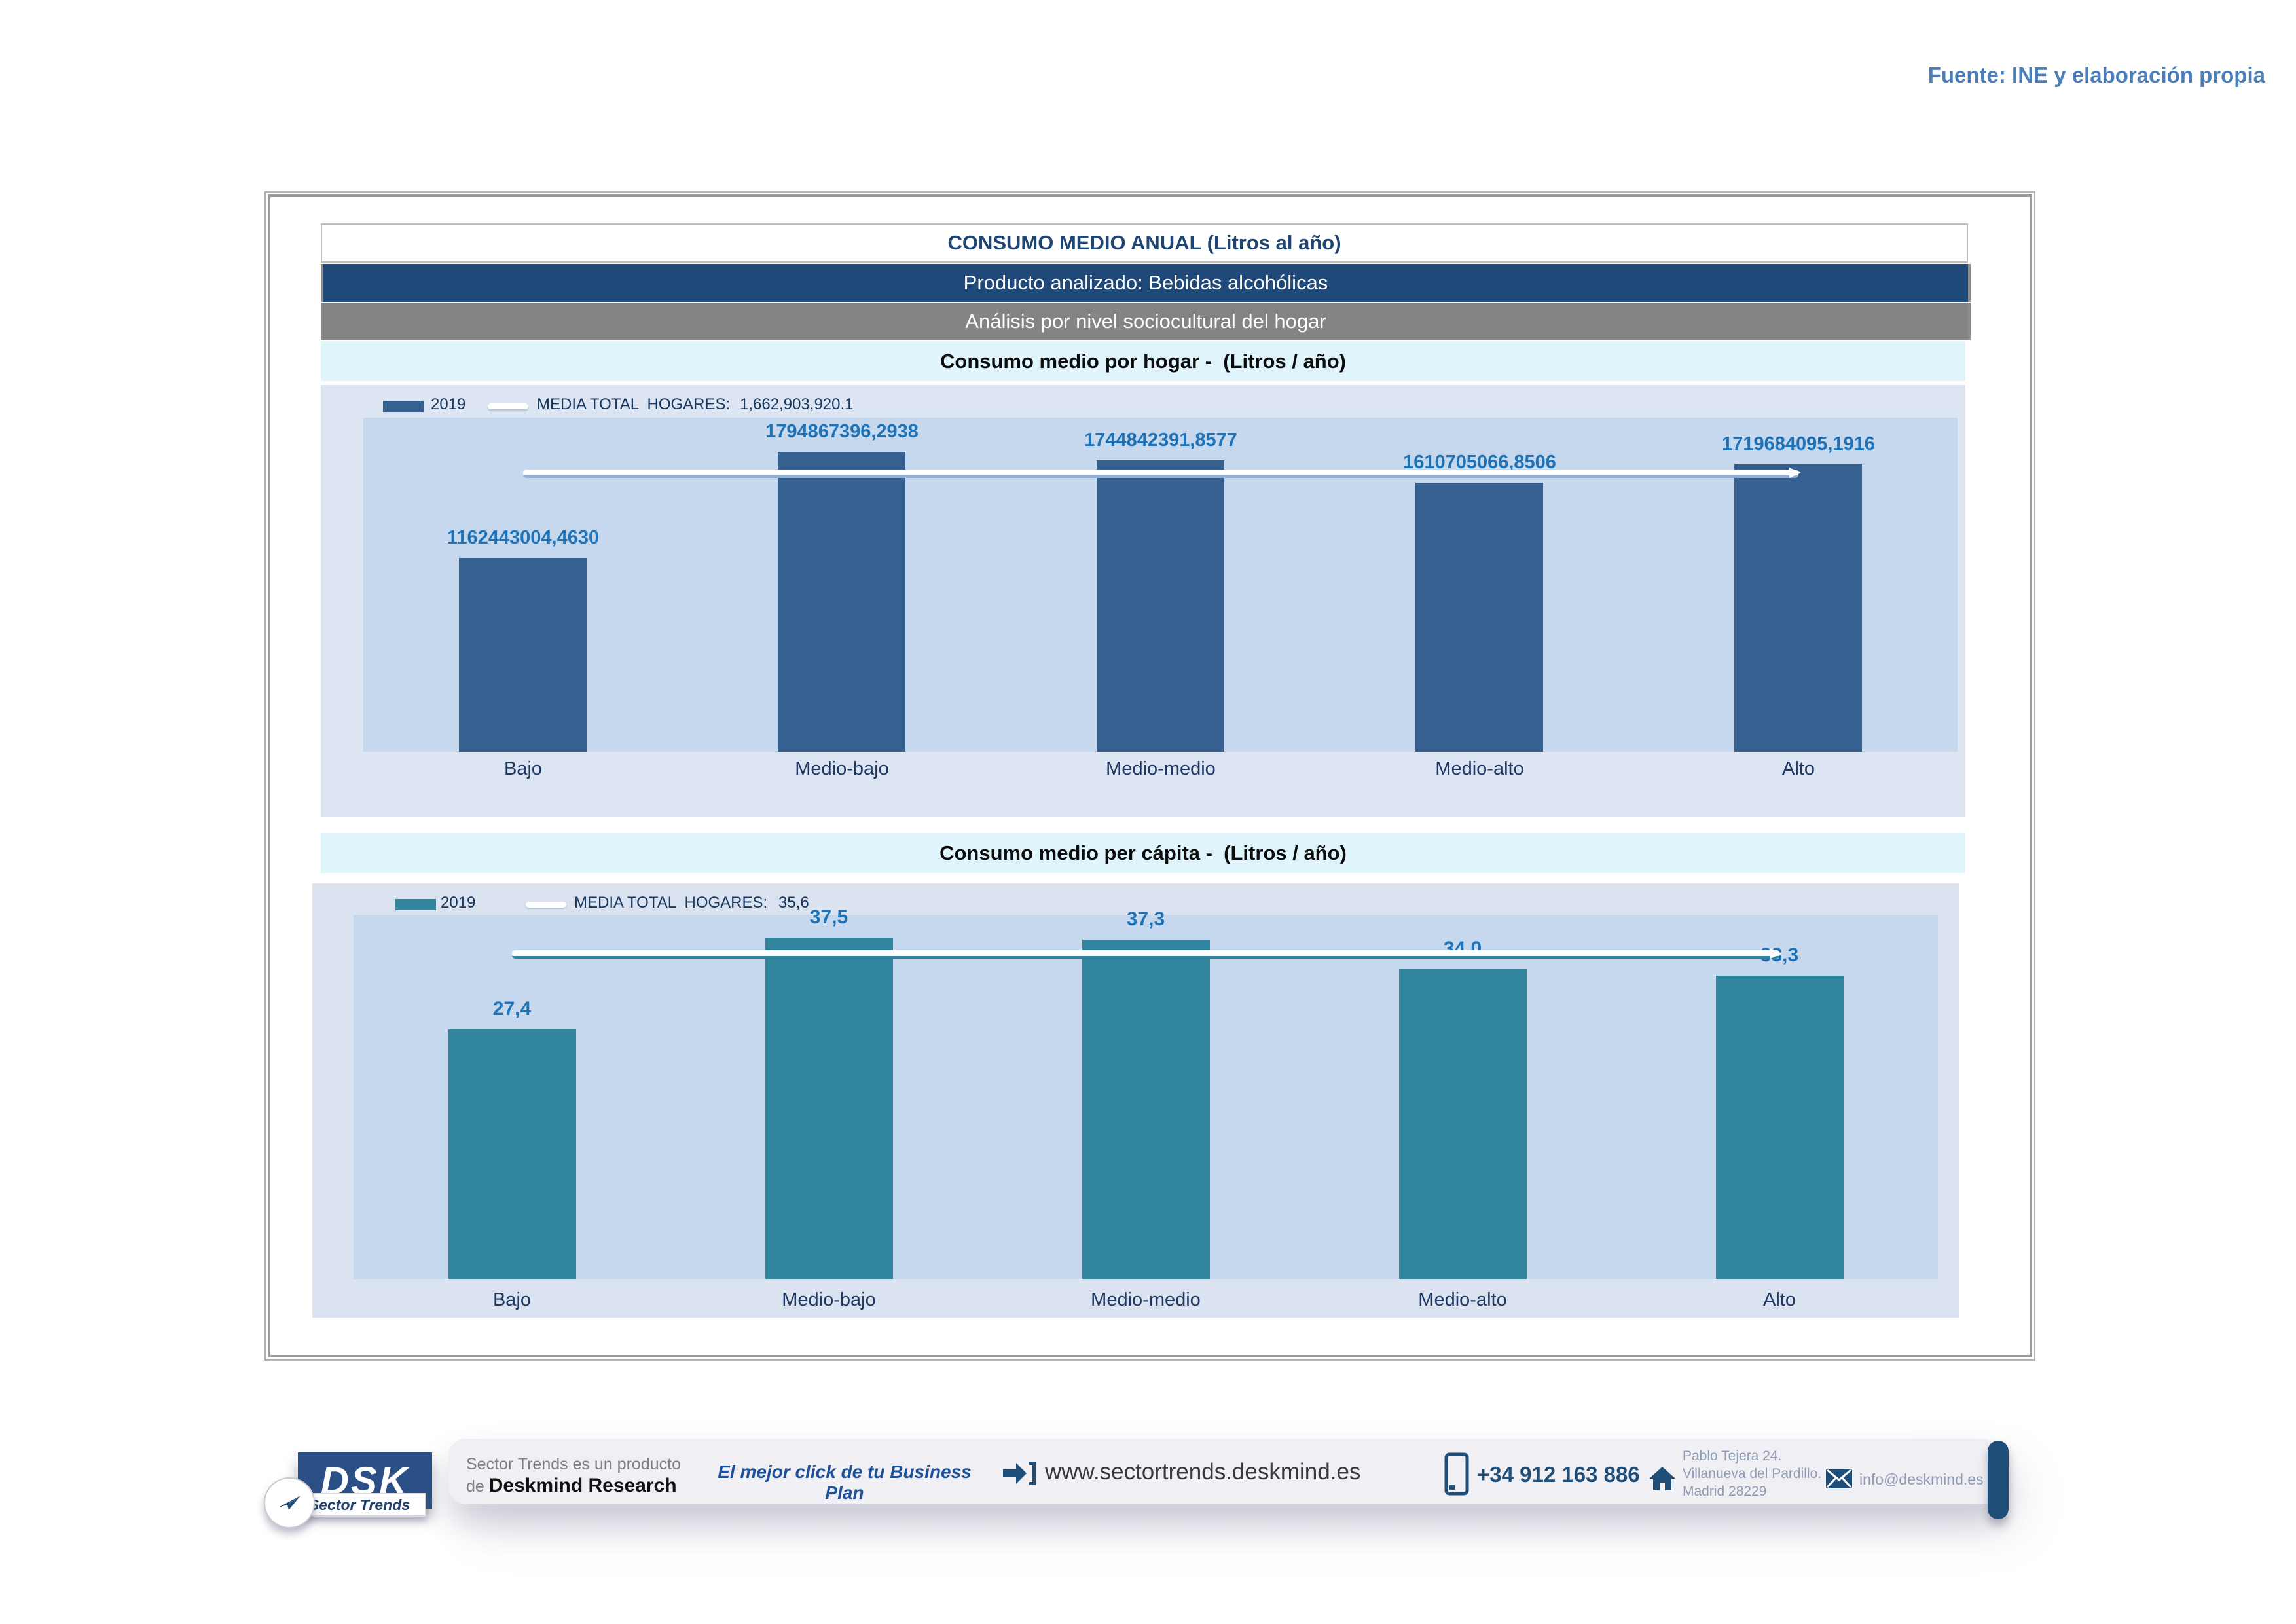 This screenshot has height=1624, width=2296. What do you see at coordinates (512, 1009) in the screenshot?
I see `bar-value-label: 27,4` at bounding box center [512, 1009].